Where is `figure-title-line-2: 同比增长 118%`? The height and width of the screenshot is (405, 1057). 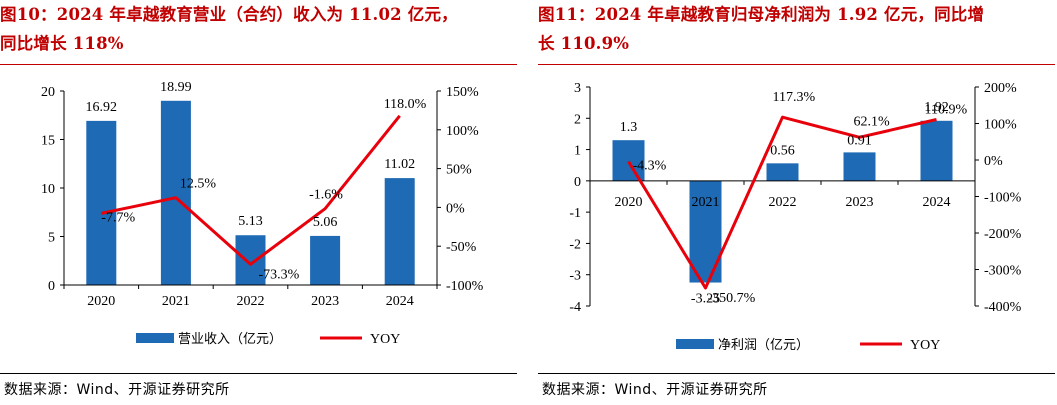 figure-title-line-2: 同比增长 118% is located at coordinates (62, 43).